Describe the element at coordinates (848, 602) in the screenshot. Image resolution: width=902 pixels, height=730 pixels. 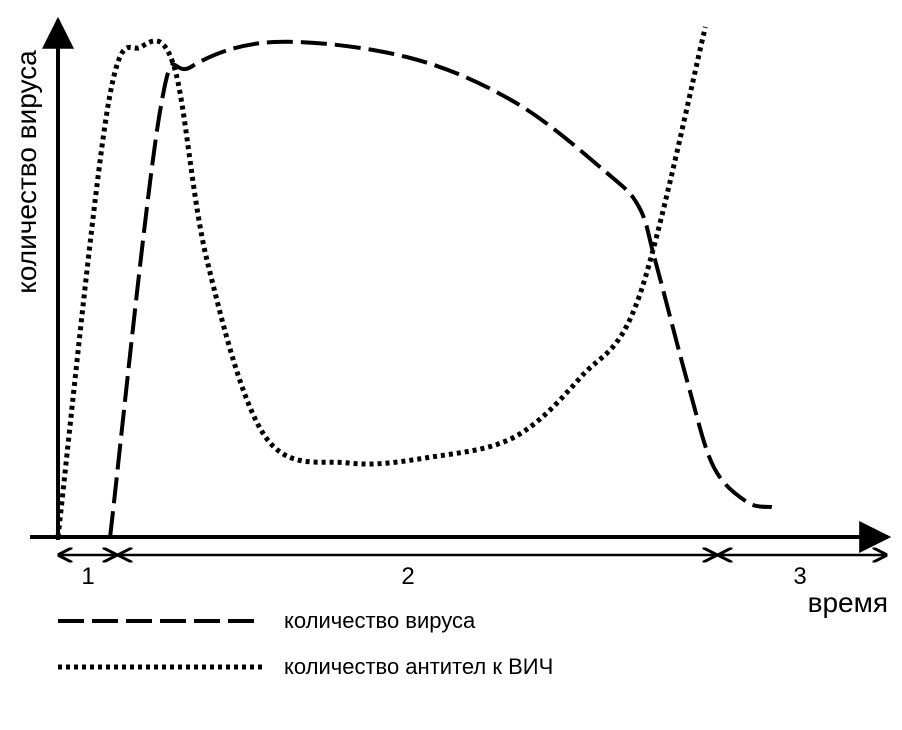
I see `x-axis-label: время` at that location.